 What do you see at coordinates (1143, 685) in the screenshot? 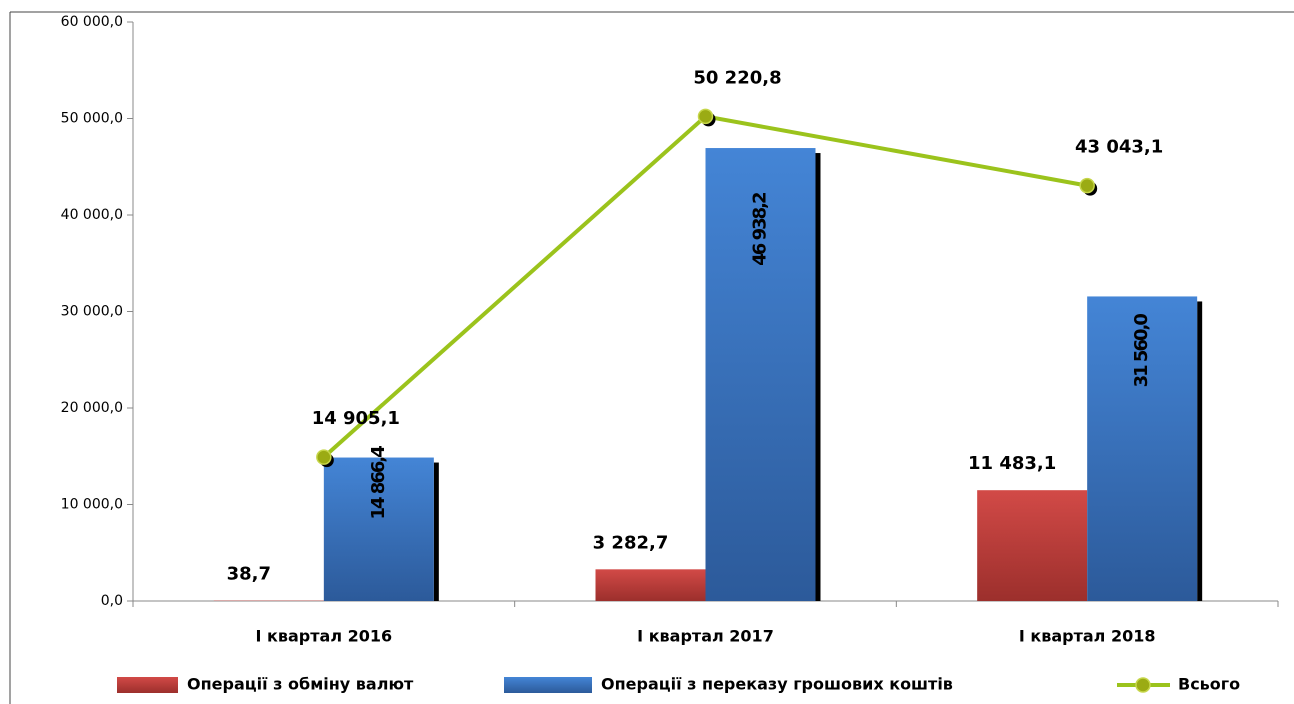
I see `legend-marker` at bounding box center [1143, 685].